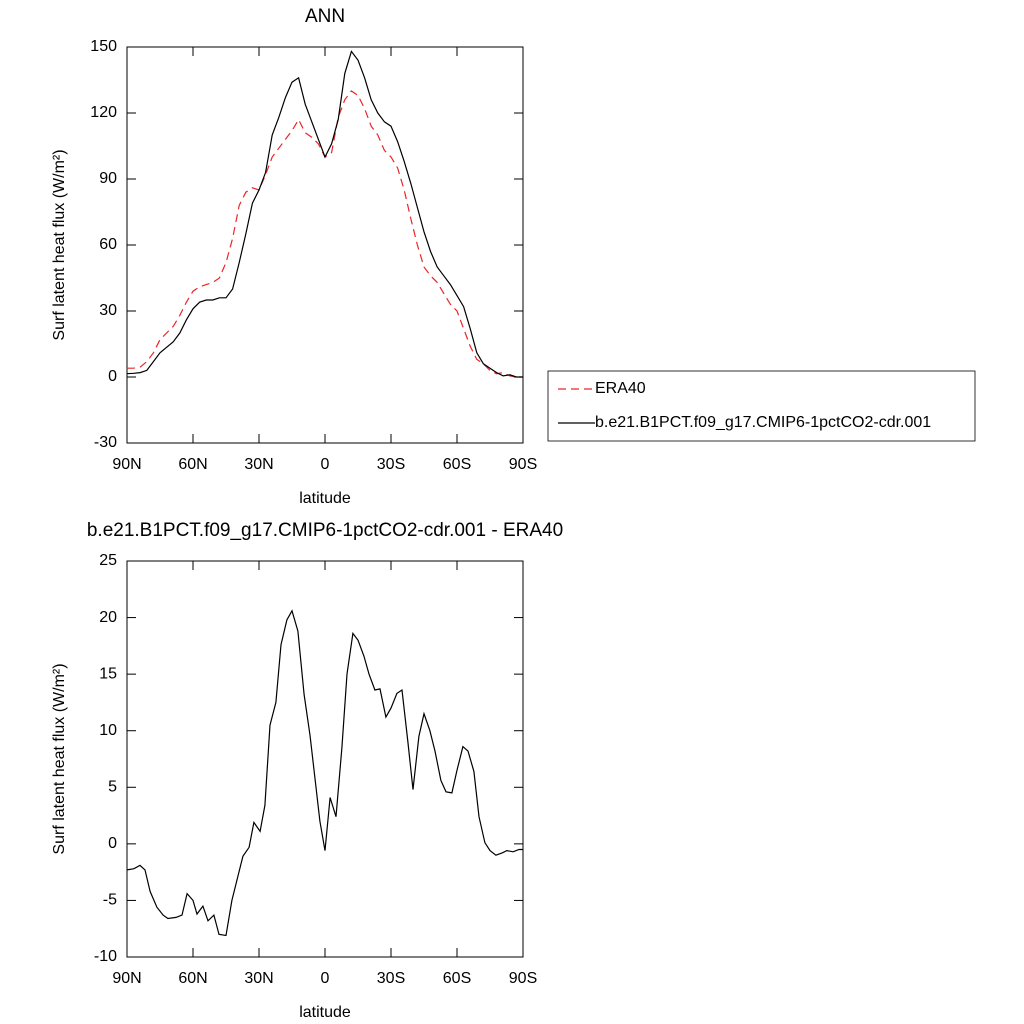 Image resolution: width=1024 pixels, height=1024 pixels. I want to click on y-tick-label: 90, so click(108, 178).